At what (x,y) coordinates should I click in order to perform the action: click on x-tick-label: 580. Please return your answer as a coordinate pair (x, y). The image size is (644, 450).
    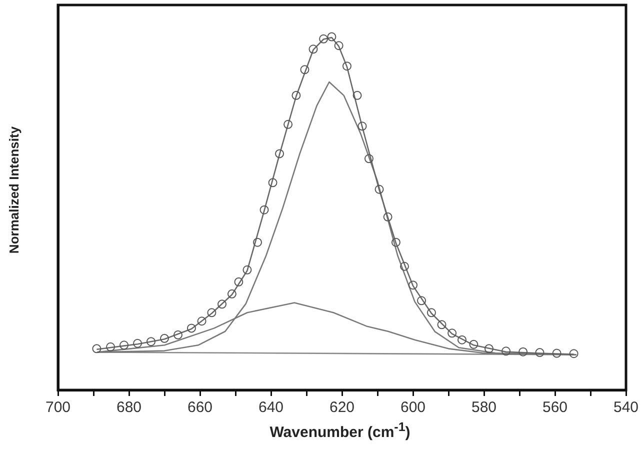
    Looking at the image, I should click on (484, 407).